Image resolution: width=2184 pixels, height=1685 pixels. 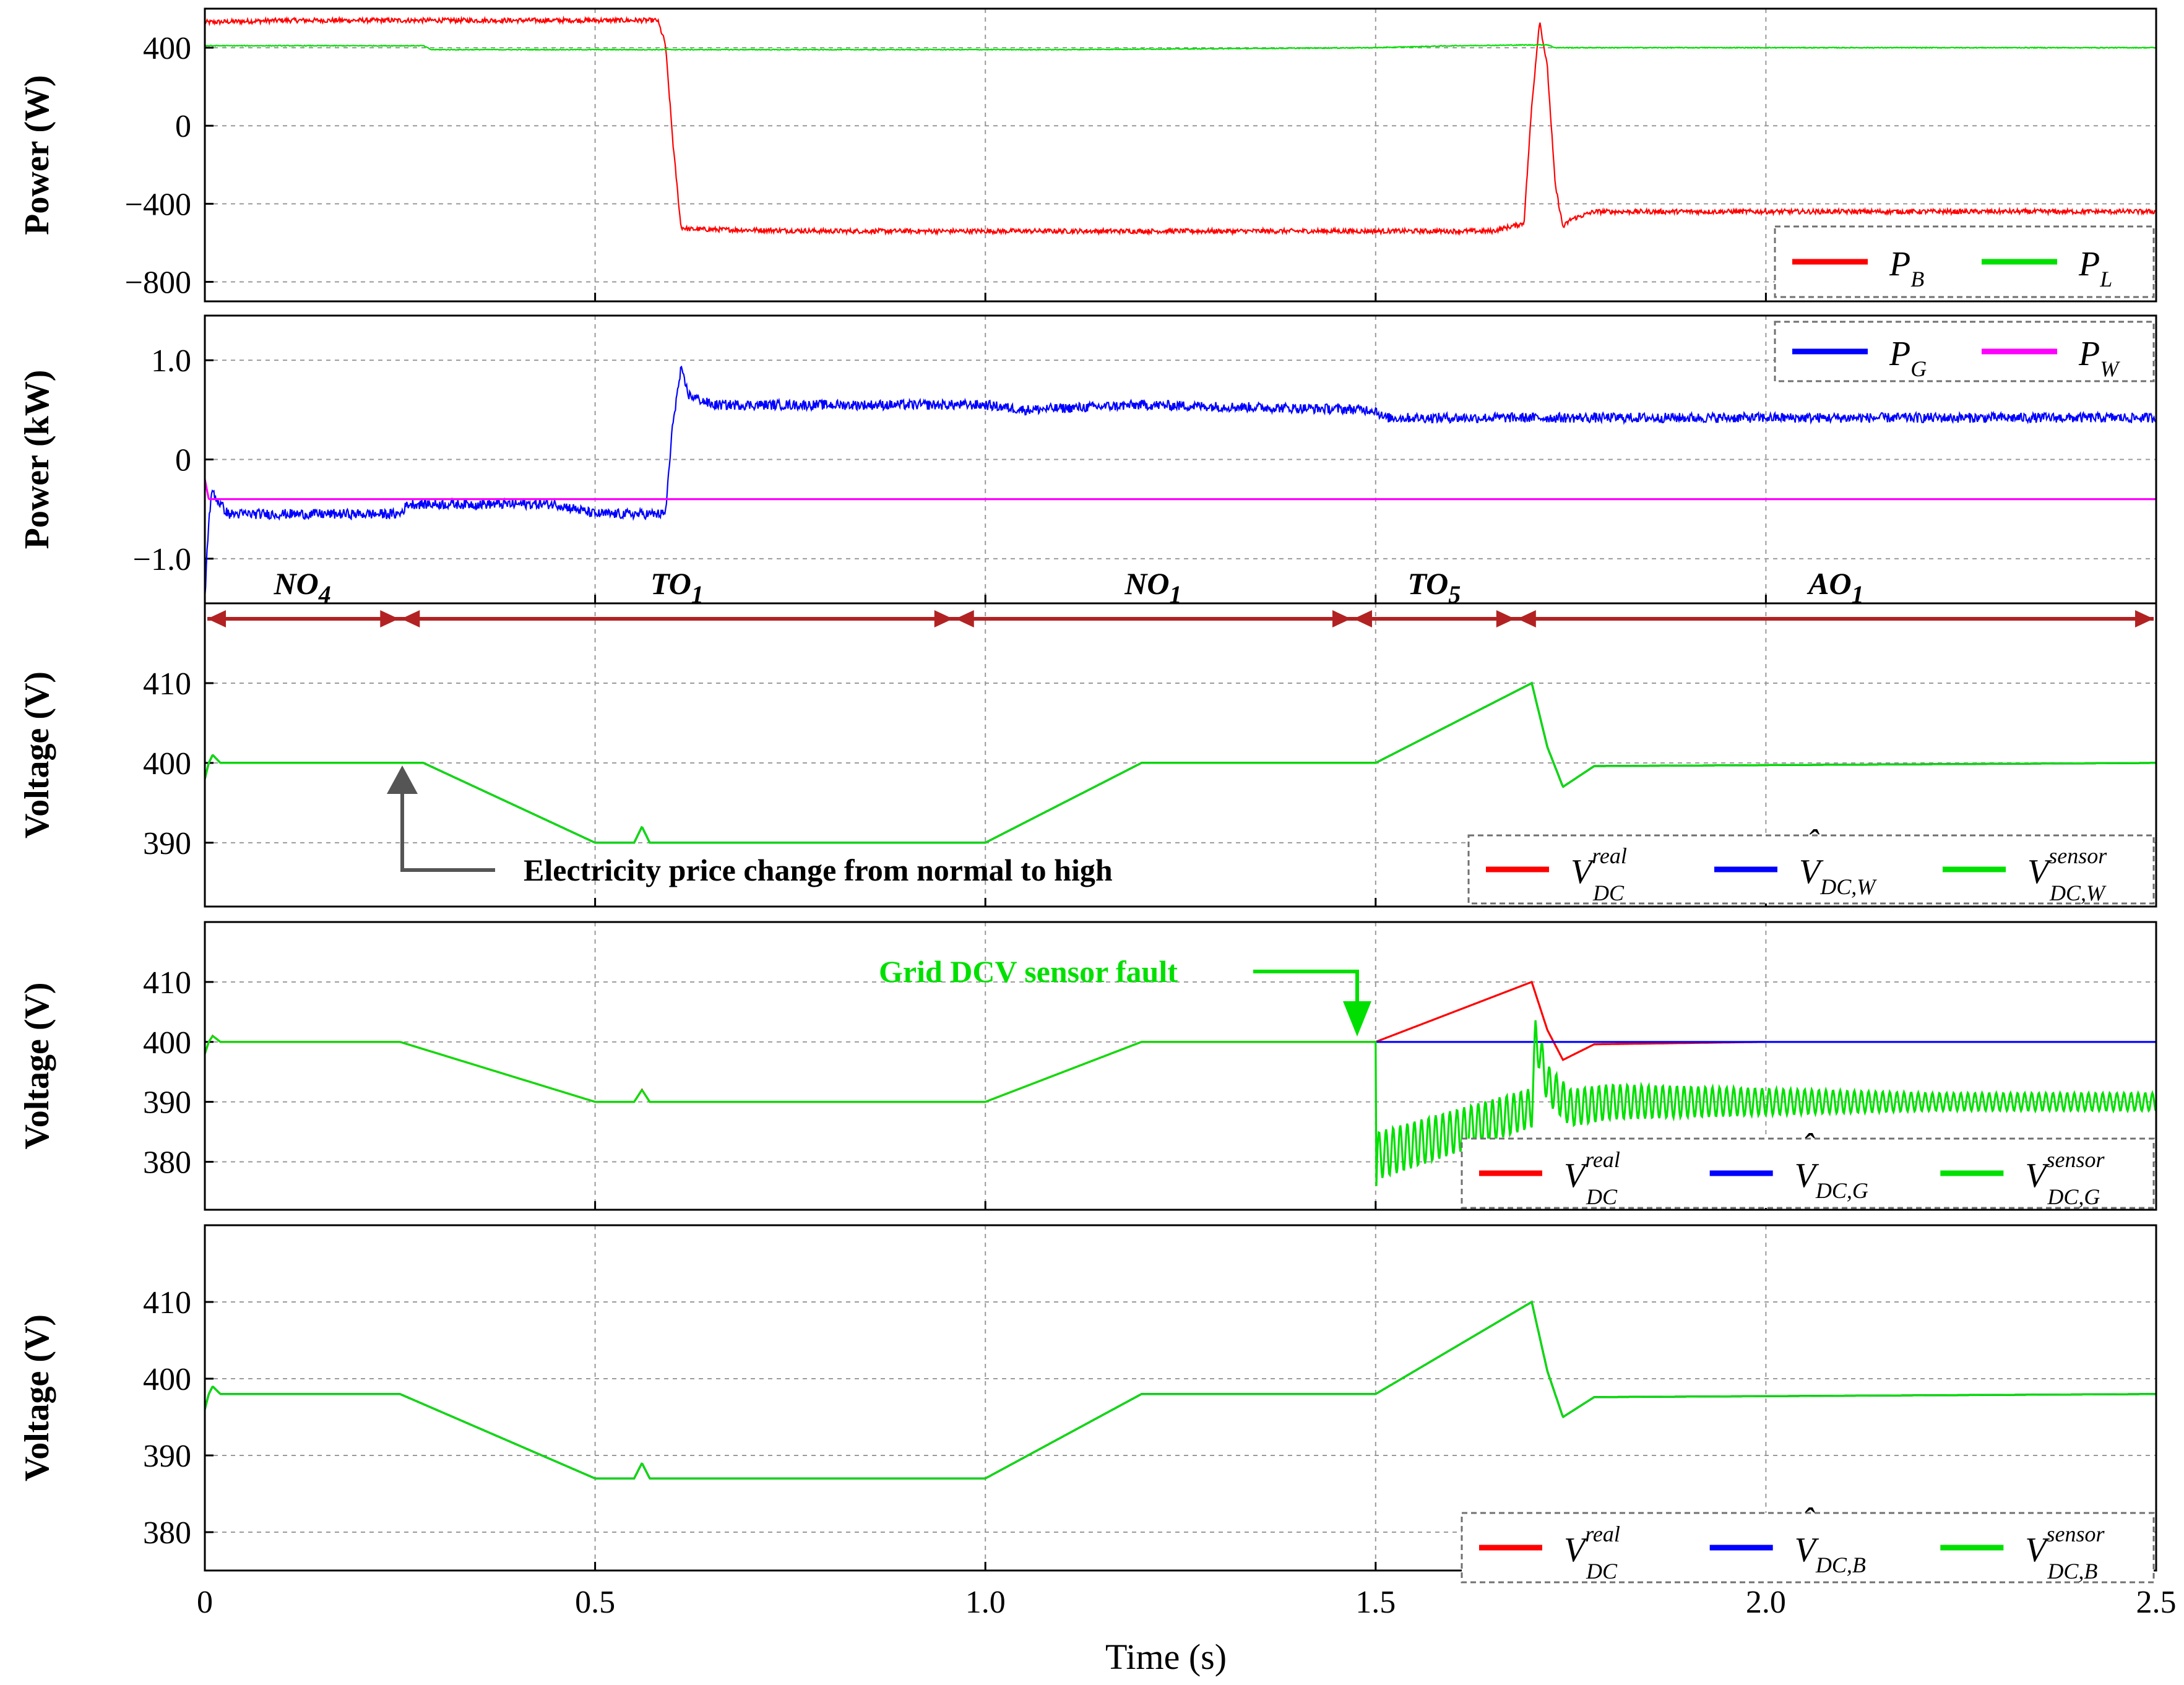 I want to click on x-tick-label: 1.0, so click(x=986, y=1602).